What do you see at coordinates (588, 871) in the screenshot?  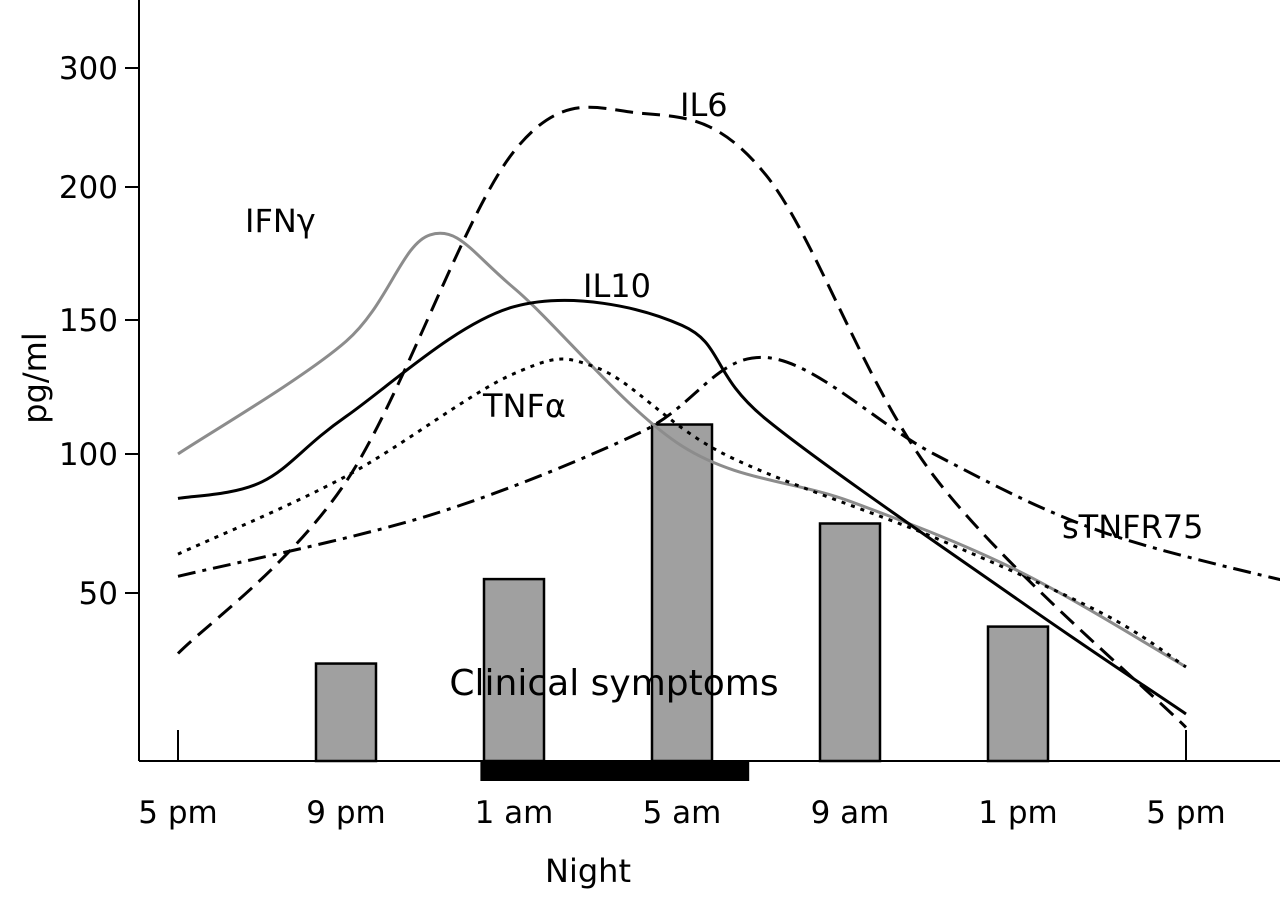 I see `x-axis-title: Night` at bounding box center [588, 871].